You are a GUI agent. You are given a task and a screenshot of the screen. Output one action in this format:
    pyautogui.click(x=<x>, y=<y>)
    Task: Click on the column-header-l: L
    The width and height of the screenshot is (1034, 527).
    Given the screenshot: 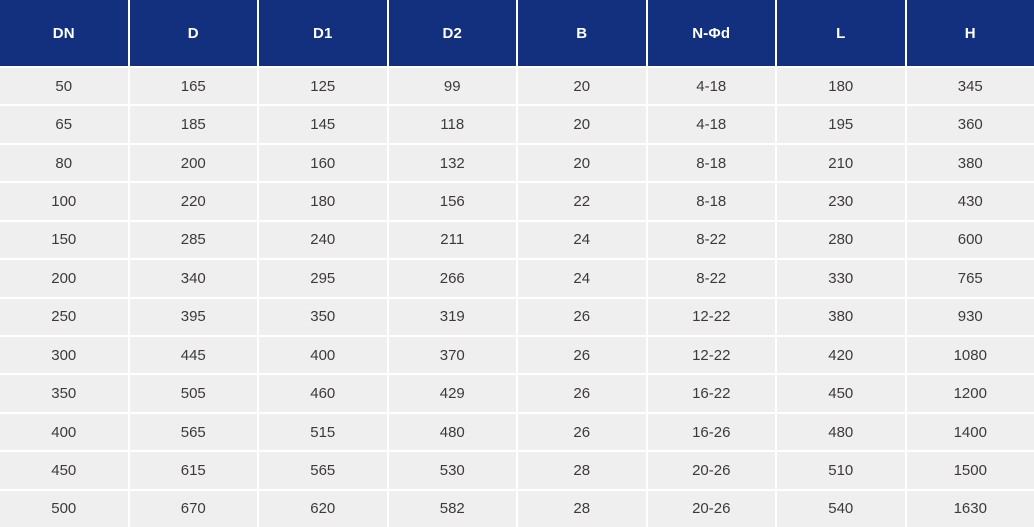 What is the action you would take?
    pyautogui.click(x=841, y=33)
    